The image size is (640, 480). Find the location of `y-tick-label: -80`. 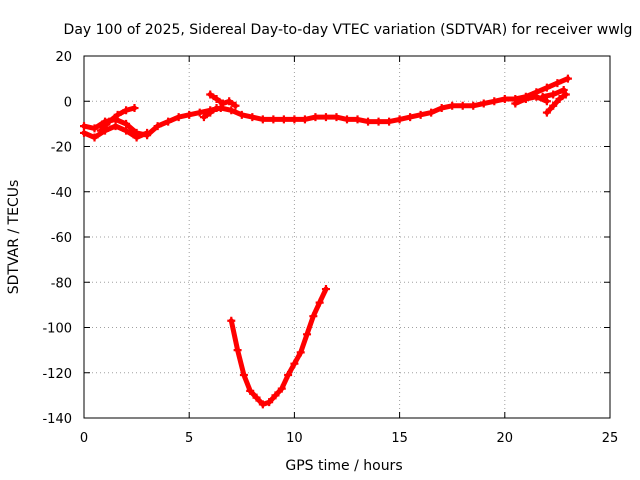

y-tick-label: -80 is located at coordinates (61, 283).